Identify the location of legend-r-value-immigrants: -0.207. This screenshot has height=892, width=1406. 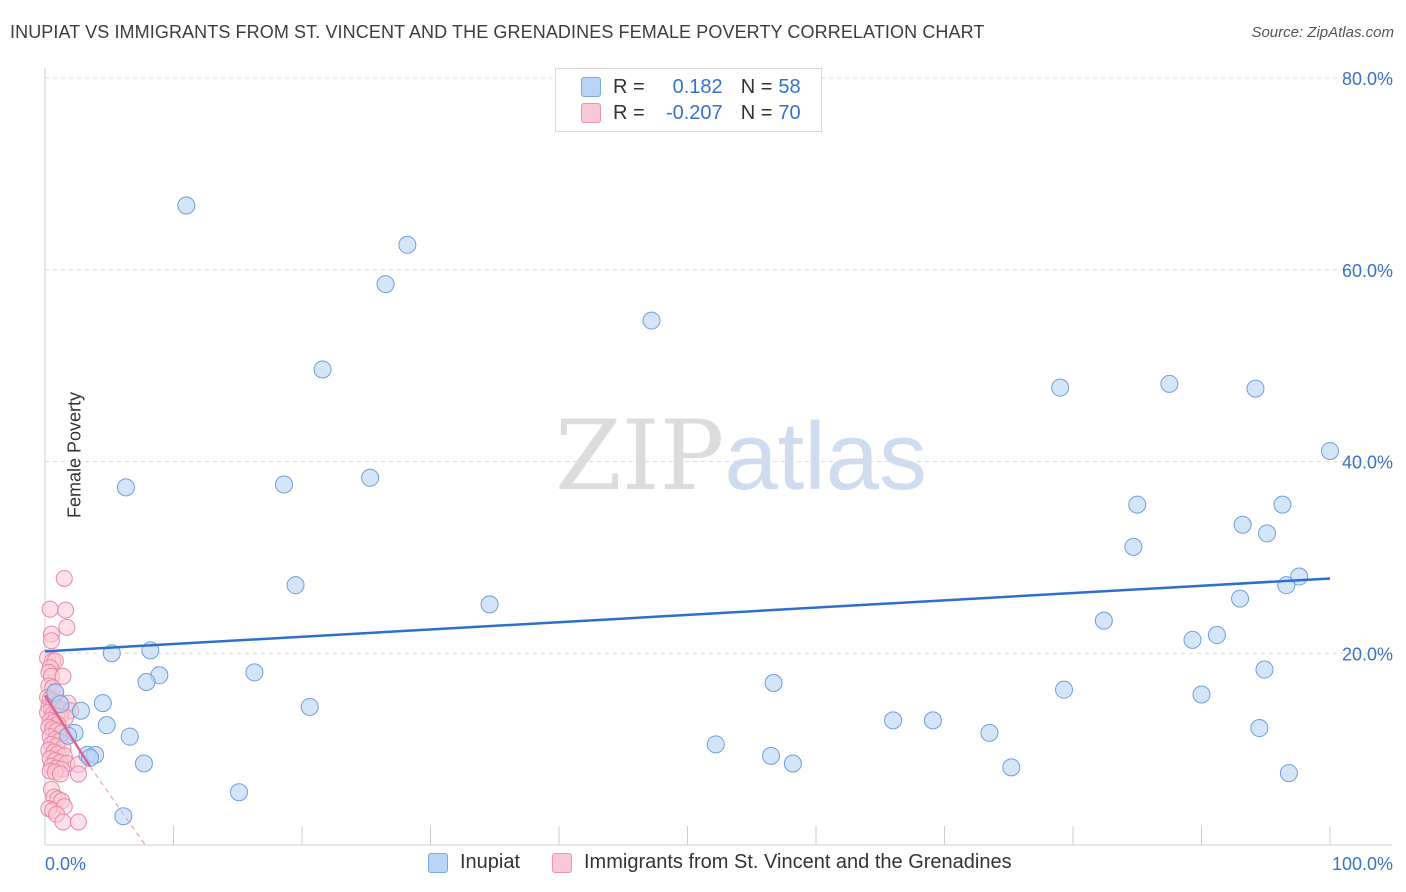
(694, 112).